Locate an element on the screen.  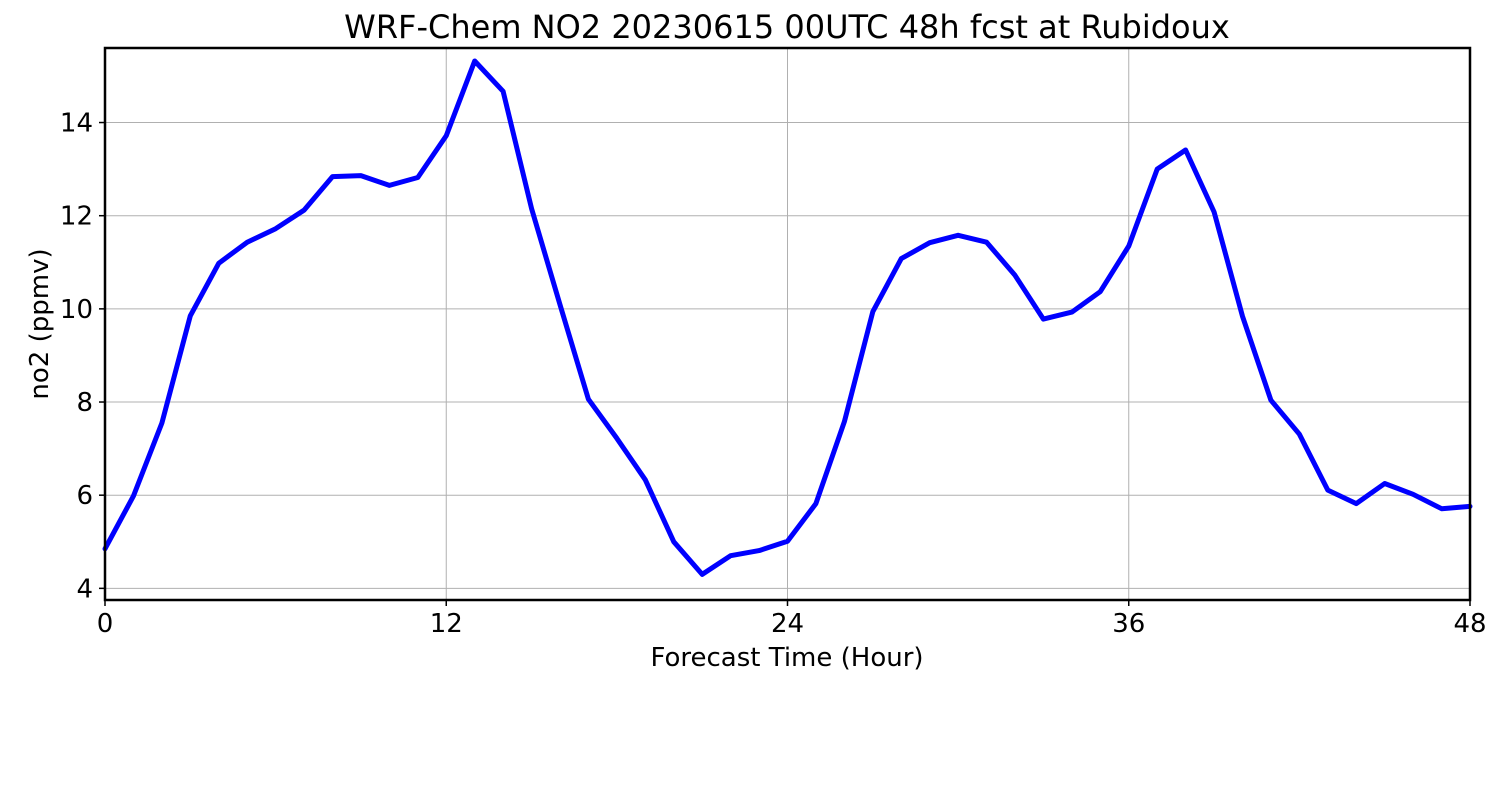
y-axis-ticks: 4 6 8 10 12 14 is located at coordinates (82, 356).